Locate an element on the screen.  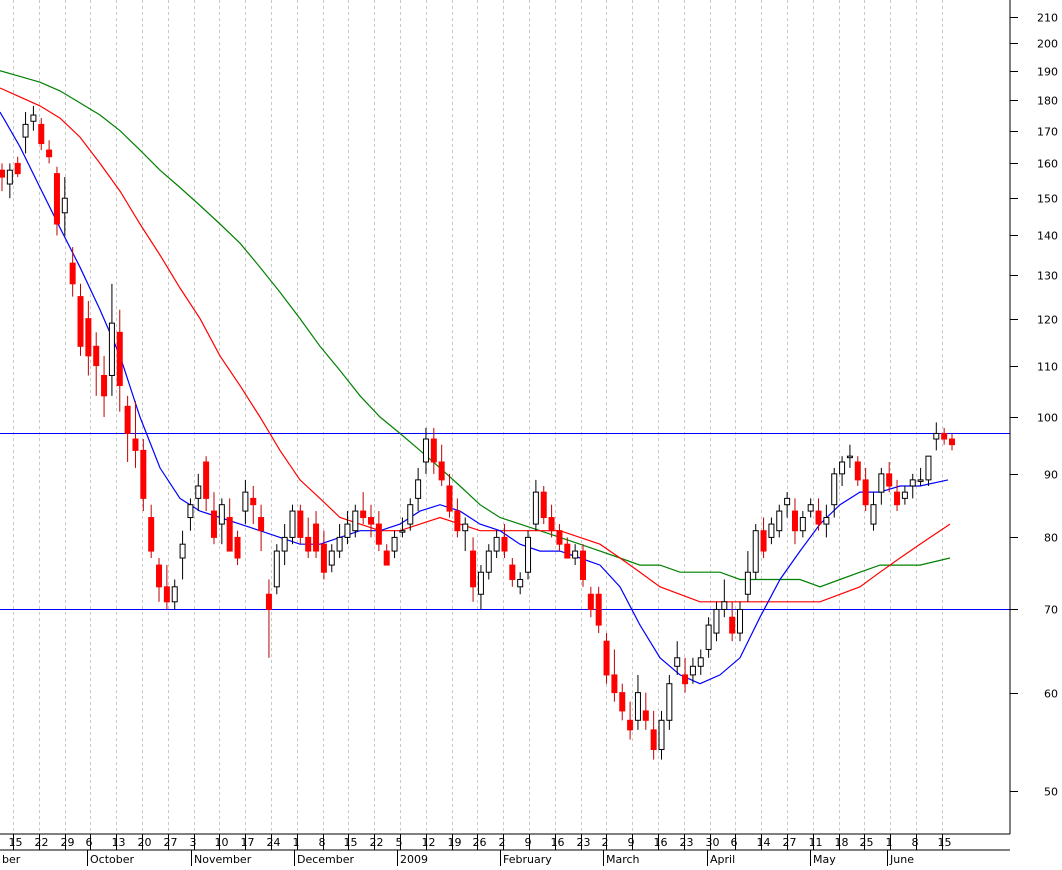
x-tick-label: 14 is located at coordinates (764, 842).